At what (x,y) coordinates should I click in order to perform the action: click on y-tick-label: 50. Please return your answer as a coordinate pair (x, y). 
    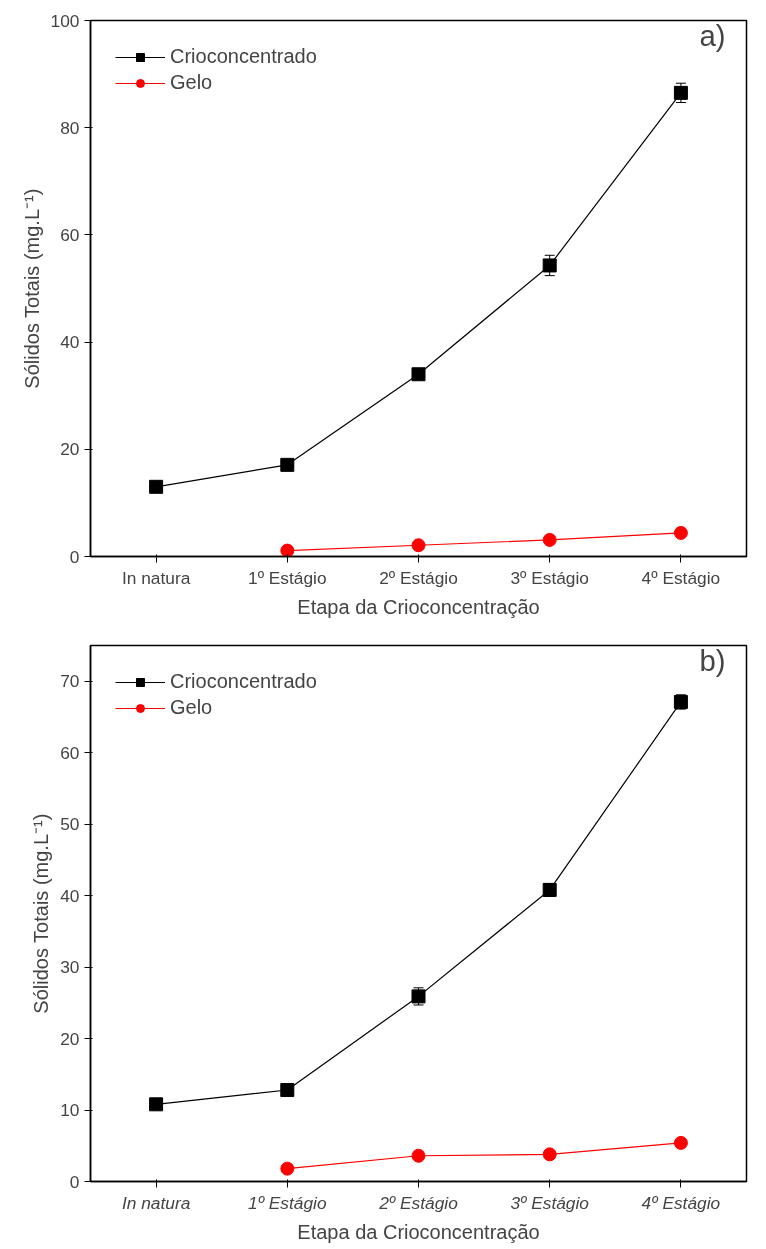
    Looking at the image, I should click on (70, 824).